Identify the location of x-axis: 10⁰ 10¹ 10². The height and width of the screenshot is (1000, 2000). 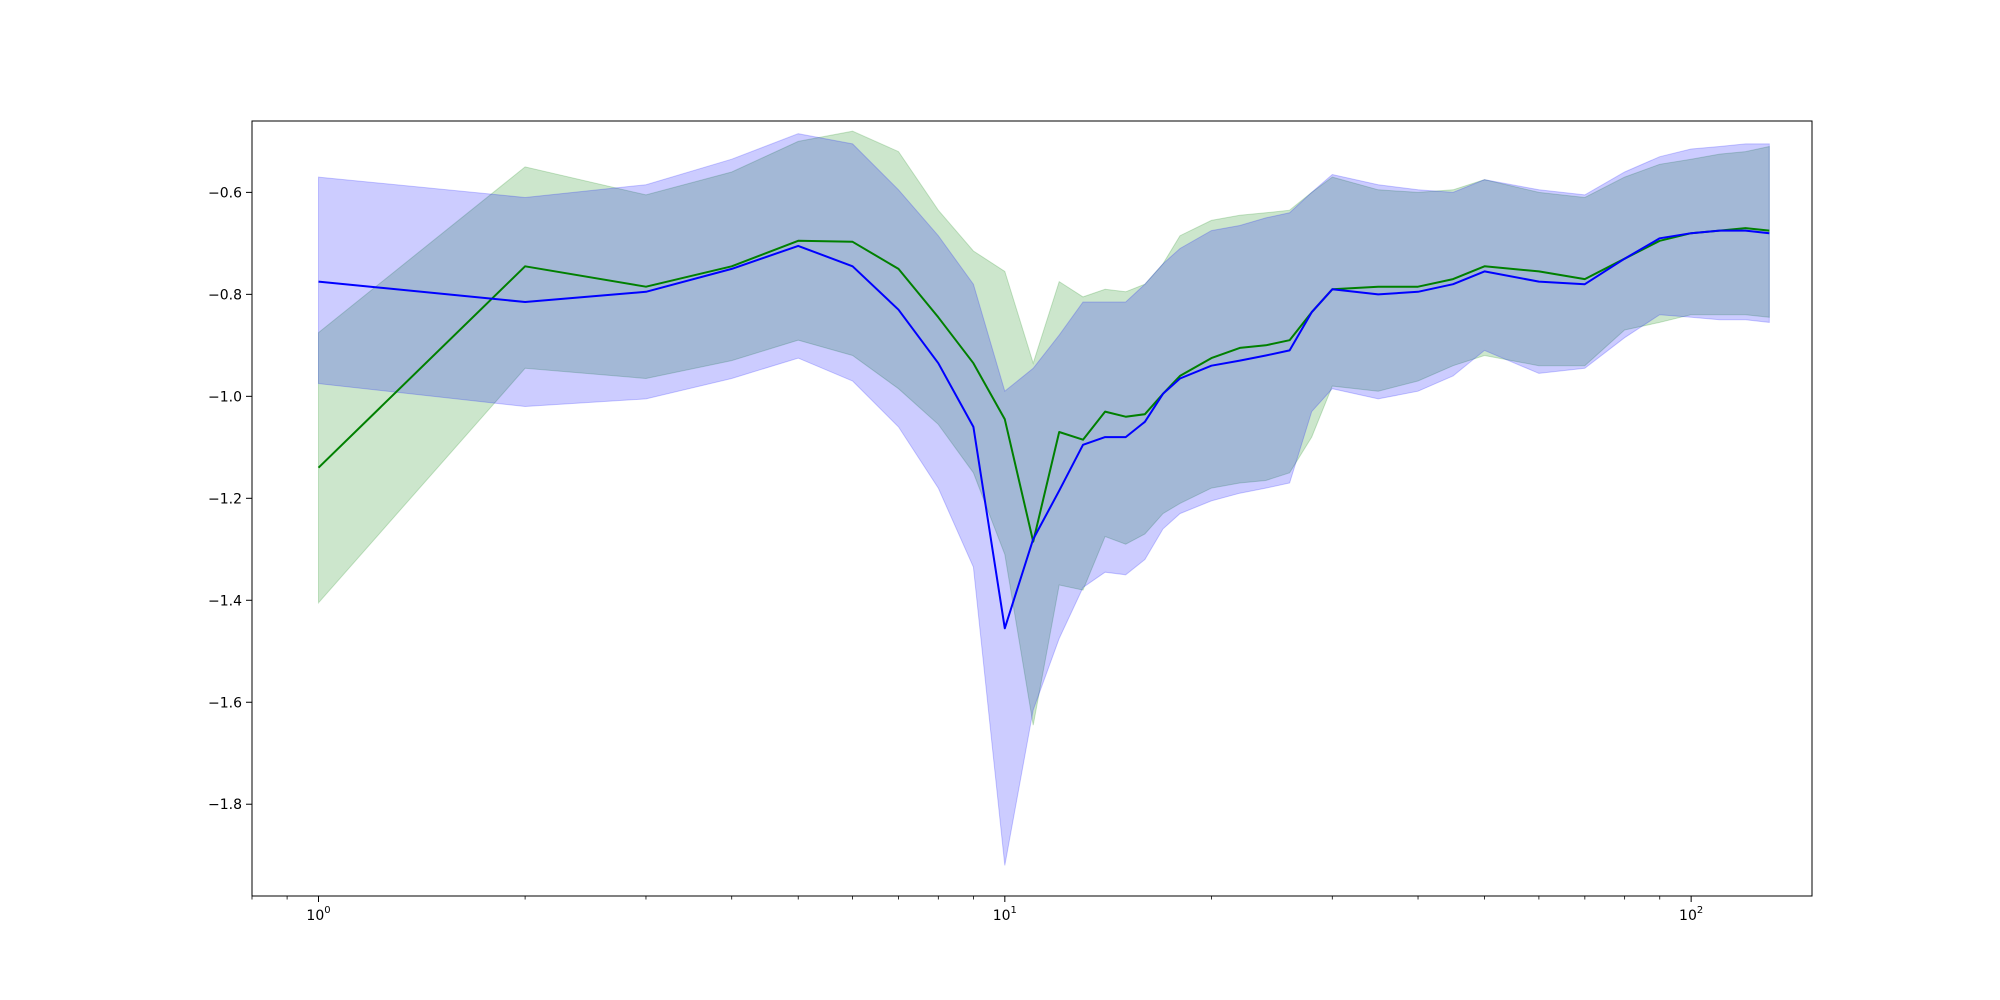
(977, 910).